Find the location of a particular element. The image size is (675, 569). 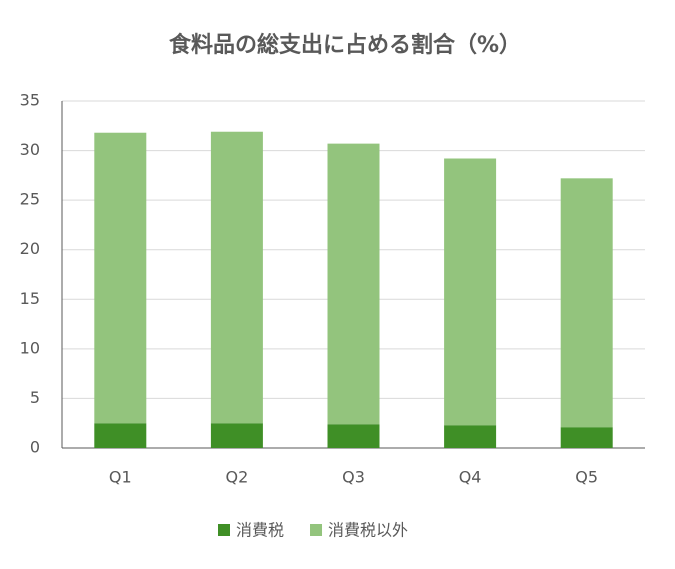

x-tick-label: Q4 is located at coordinates (470, 477).